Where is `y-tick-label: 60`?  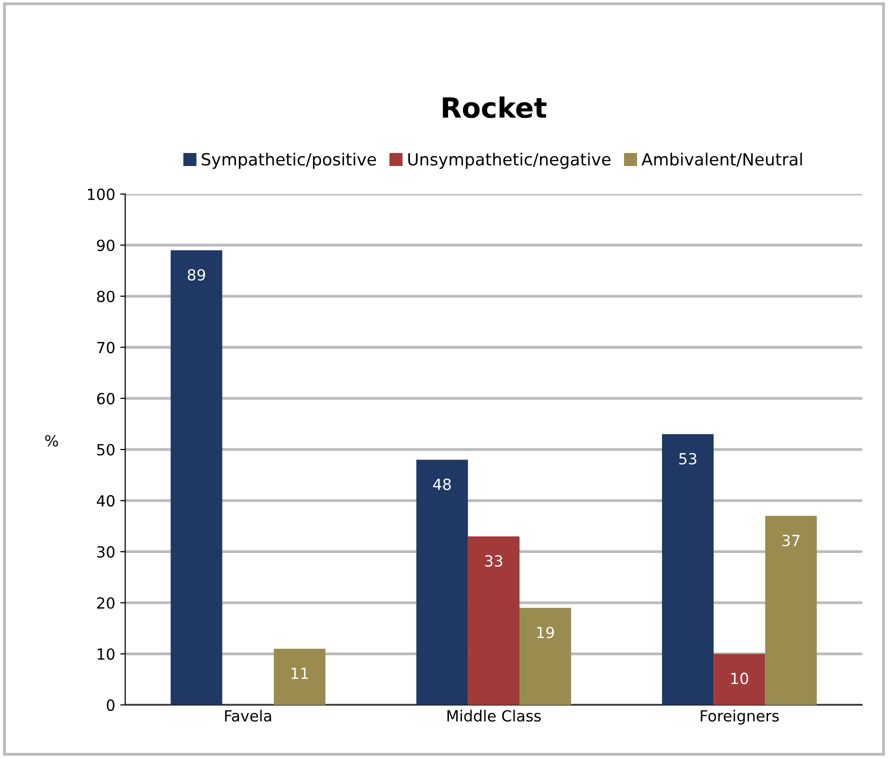 y-tick-label: 60 is located at coordinates (105, 398).